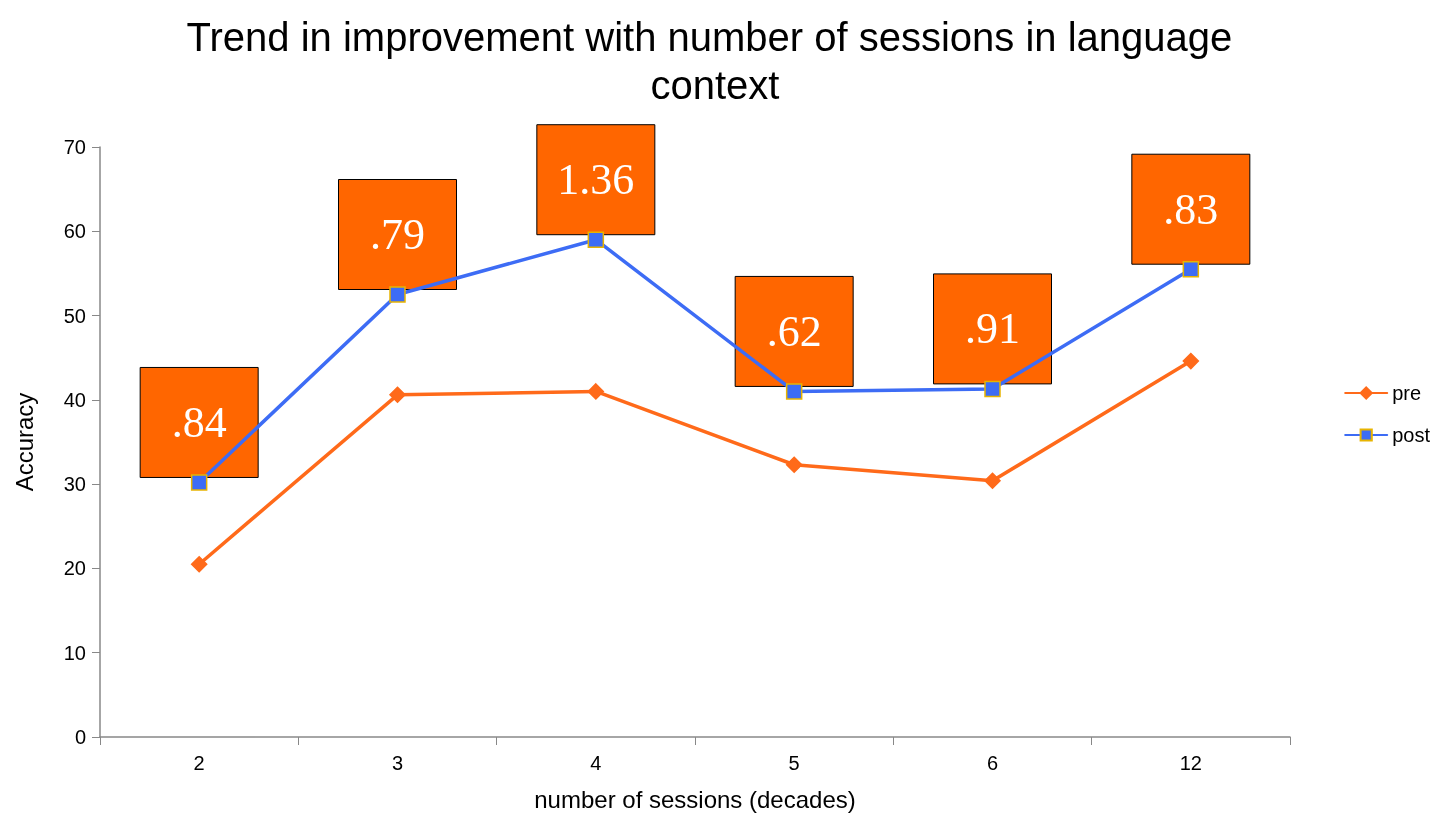  I want to click on y-tick-label: 60, so click(74, 231).